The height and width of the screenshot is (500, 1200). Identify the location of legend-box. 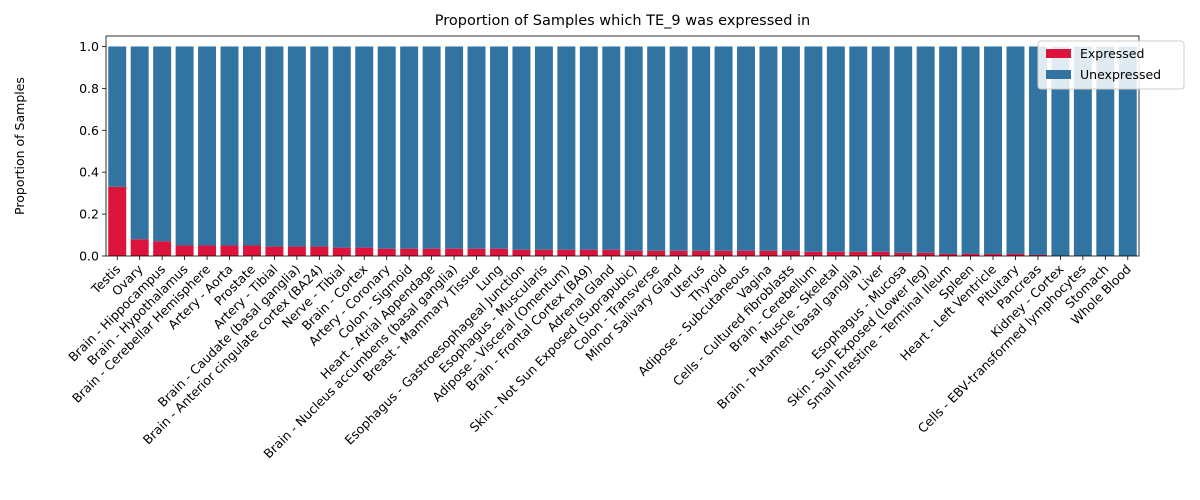
(1111, 65).